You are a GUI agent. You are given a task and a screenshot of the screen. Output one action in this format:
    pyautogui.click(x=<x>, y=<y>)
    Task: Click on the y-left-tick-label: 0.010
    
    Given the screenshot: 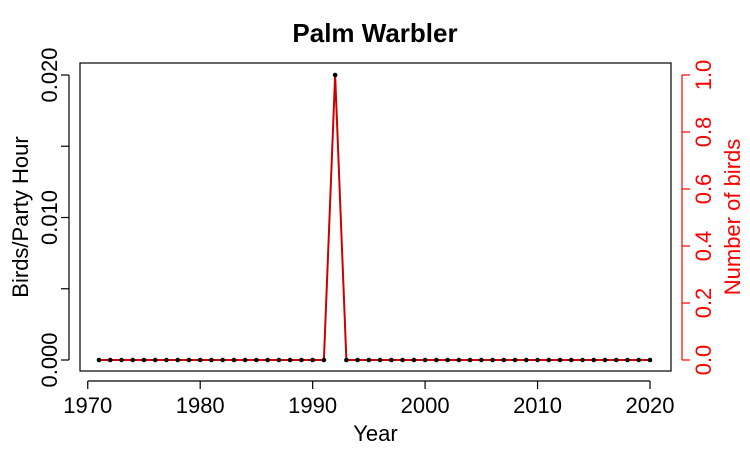 What is the action you would take?
    pyautogui.click(x=49, y=217)
    